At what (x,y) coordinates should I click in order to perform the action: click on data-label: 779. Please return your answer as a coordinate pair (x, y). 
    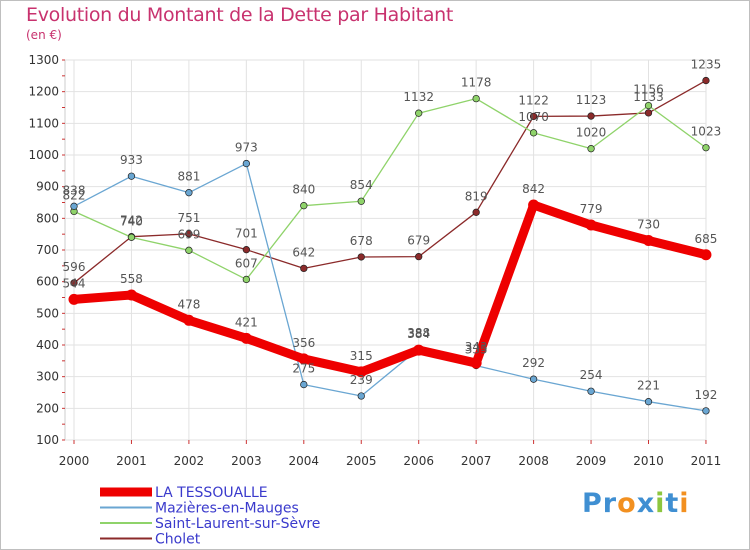
    Looking at the image, I should click on (591, 209).